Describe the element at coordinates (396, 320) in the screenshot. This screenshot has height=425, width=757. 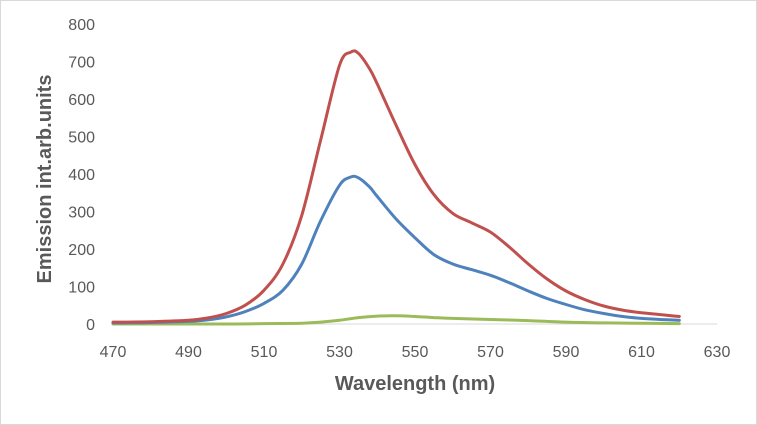
I see `series-line-green` at that location.